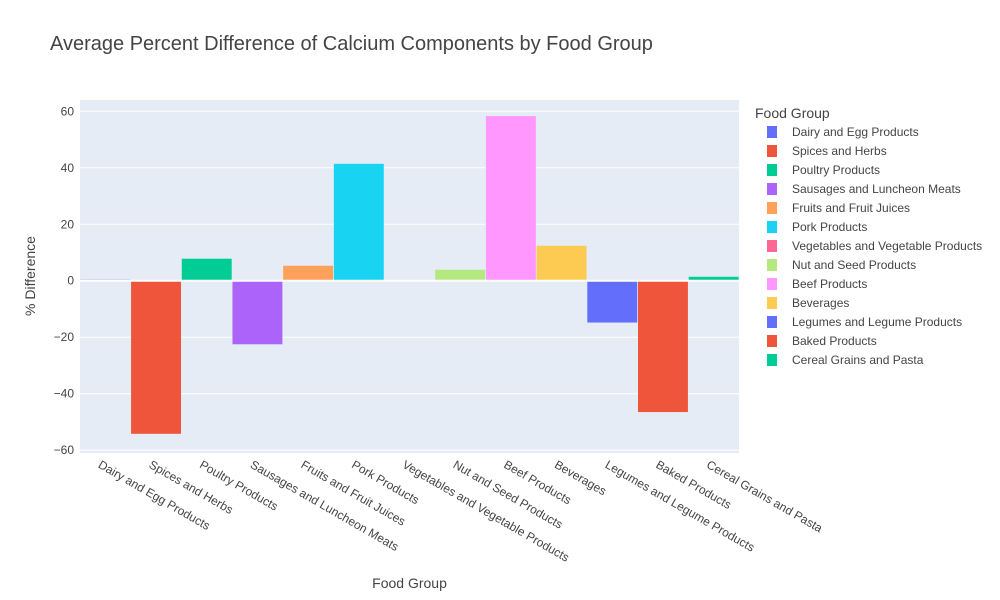  What do you see at coordinates (70, 281) in the screenshot?
I see `y-tick-label: 0` at bounding box center [70, 281].